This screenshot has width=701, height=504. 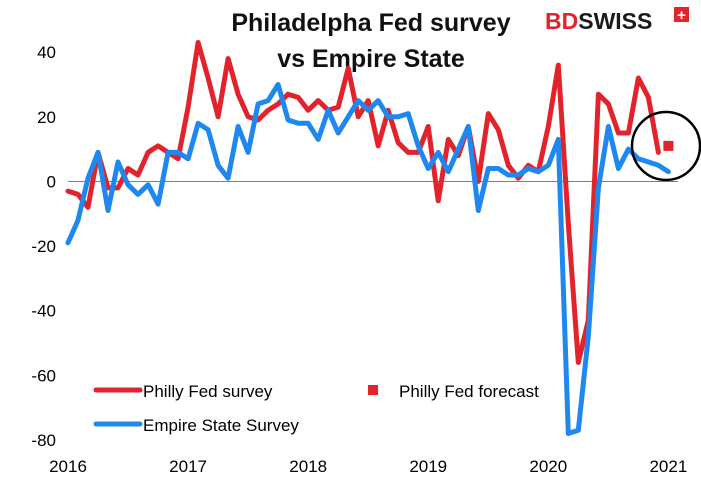 I want to click on logo-bd-text: BD, so click(x=561, y=21).